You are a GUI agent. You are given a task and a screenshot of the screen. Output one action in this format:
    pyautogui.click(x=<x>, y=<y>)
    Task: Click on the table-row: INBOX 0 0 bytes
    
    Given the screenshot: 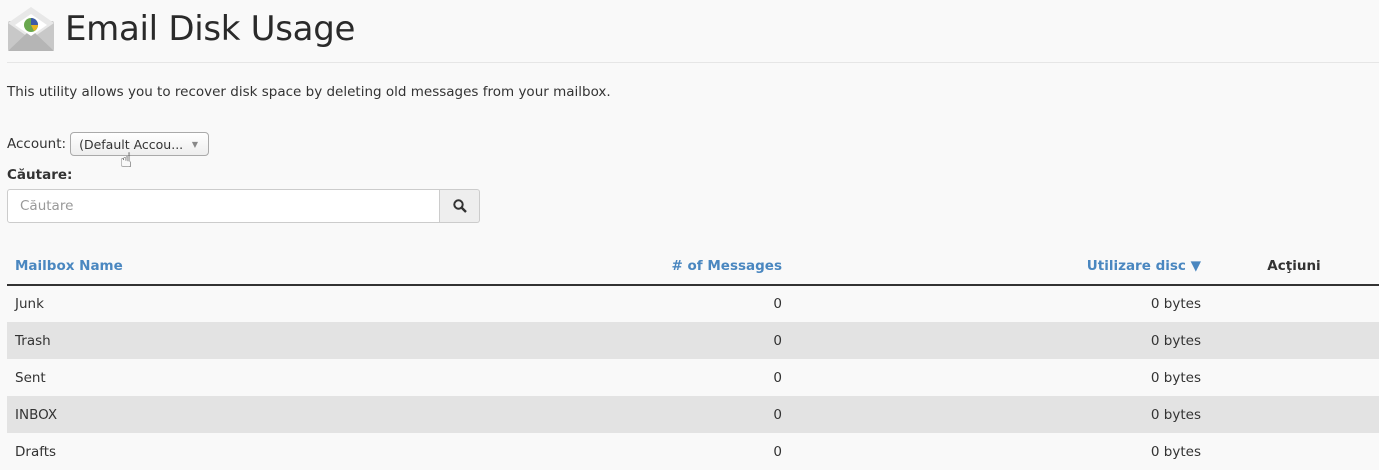 What is the action you would take?
    pyautogui.click(x=693, y=414)
    